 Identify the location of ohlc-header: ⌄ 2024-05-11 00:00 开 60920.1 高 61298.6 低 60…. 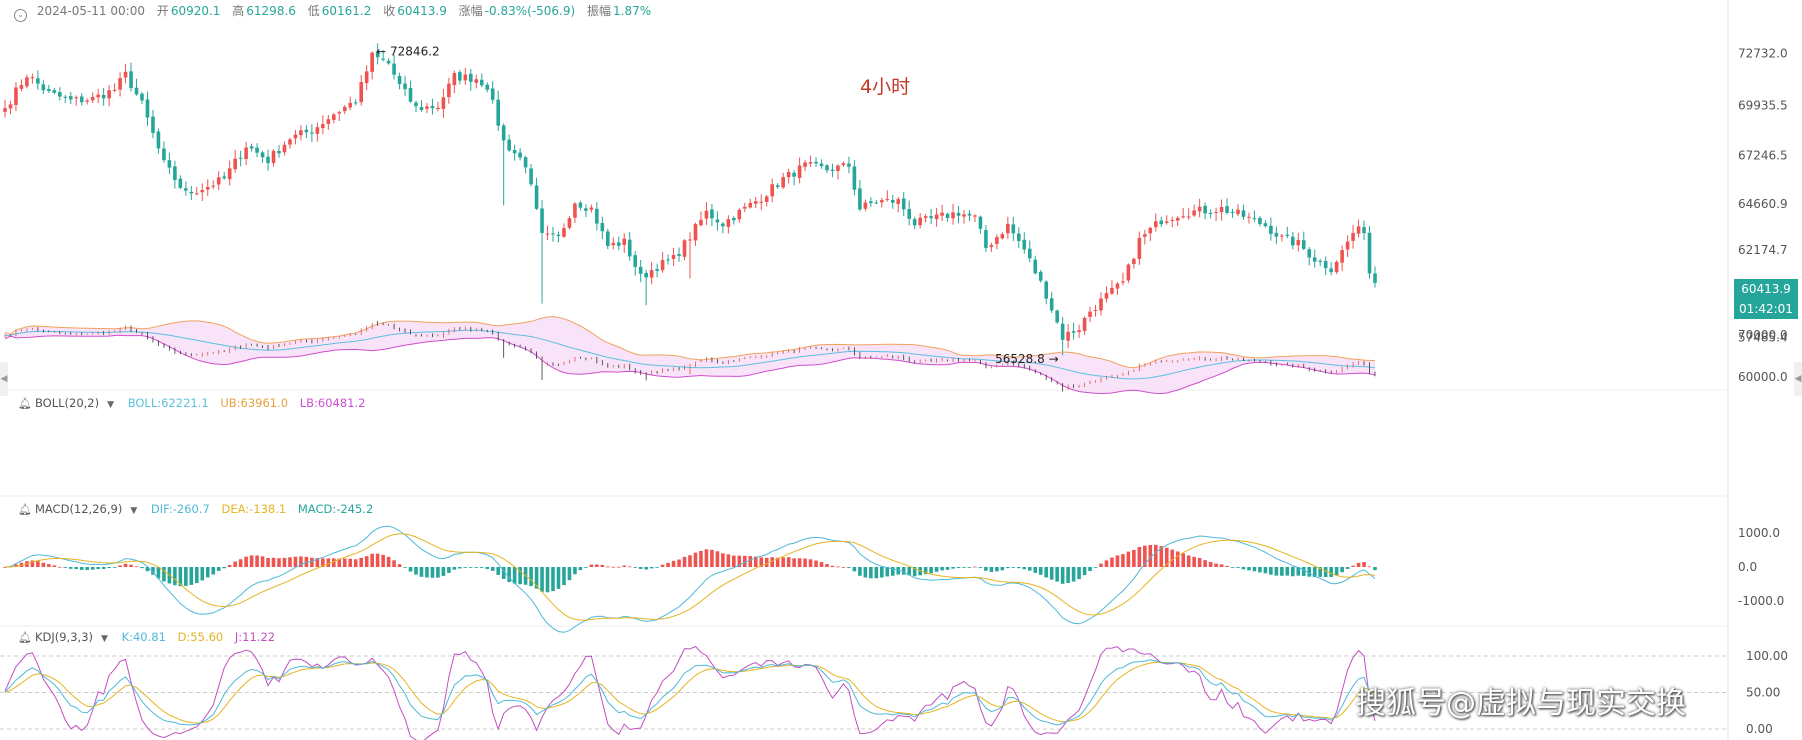
(336, 12).